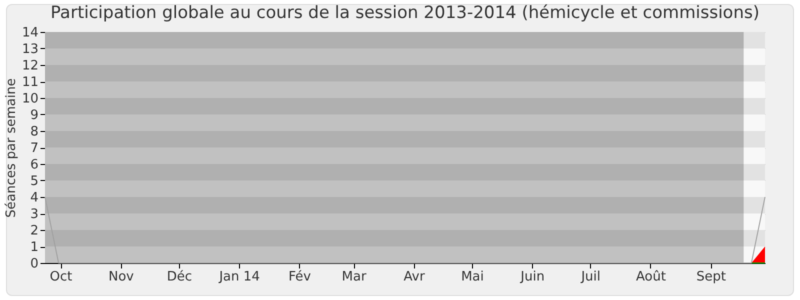 Image resolution: width=800 pixels, height=300 pixels. Describe the element at coordinates (30, 49) in the screenshot. I see `y-tick-label: 13` at that location.